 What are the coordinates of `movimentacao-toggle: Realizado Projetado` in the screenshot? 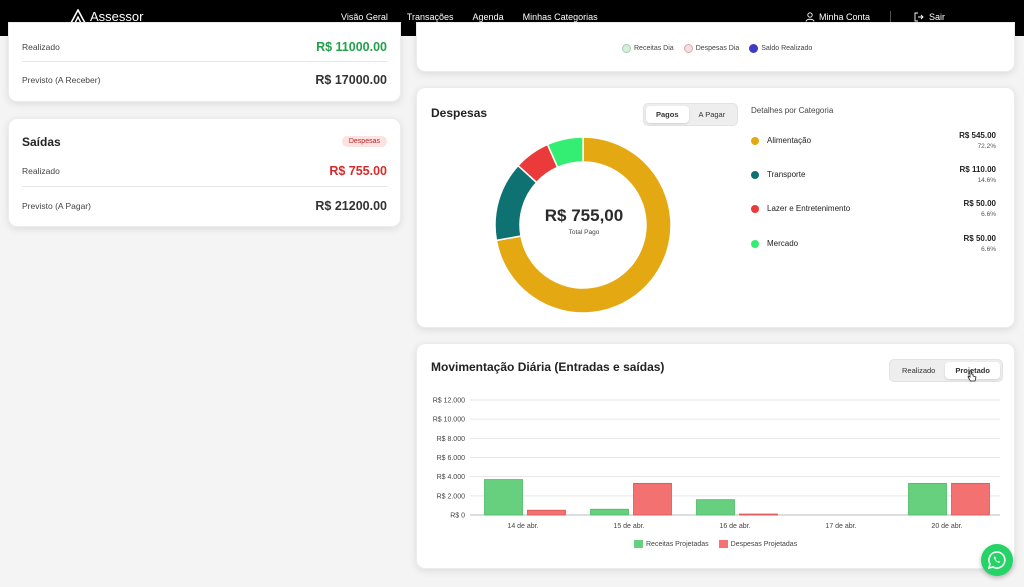 It's located at (946, 370).